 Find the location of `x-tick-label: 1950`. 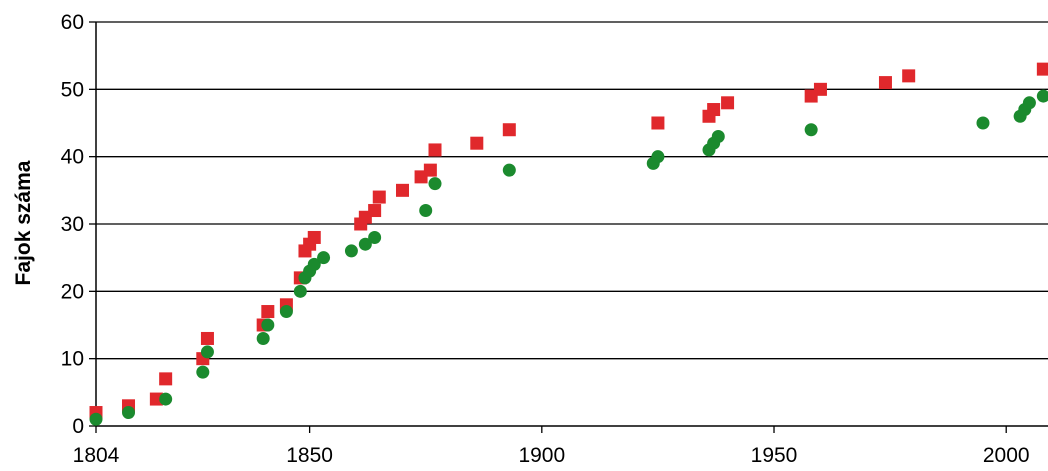

x-tick-label: 1950 is located at coordinates (774, 455).